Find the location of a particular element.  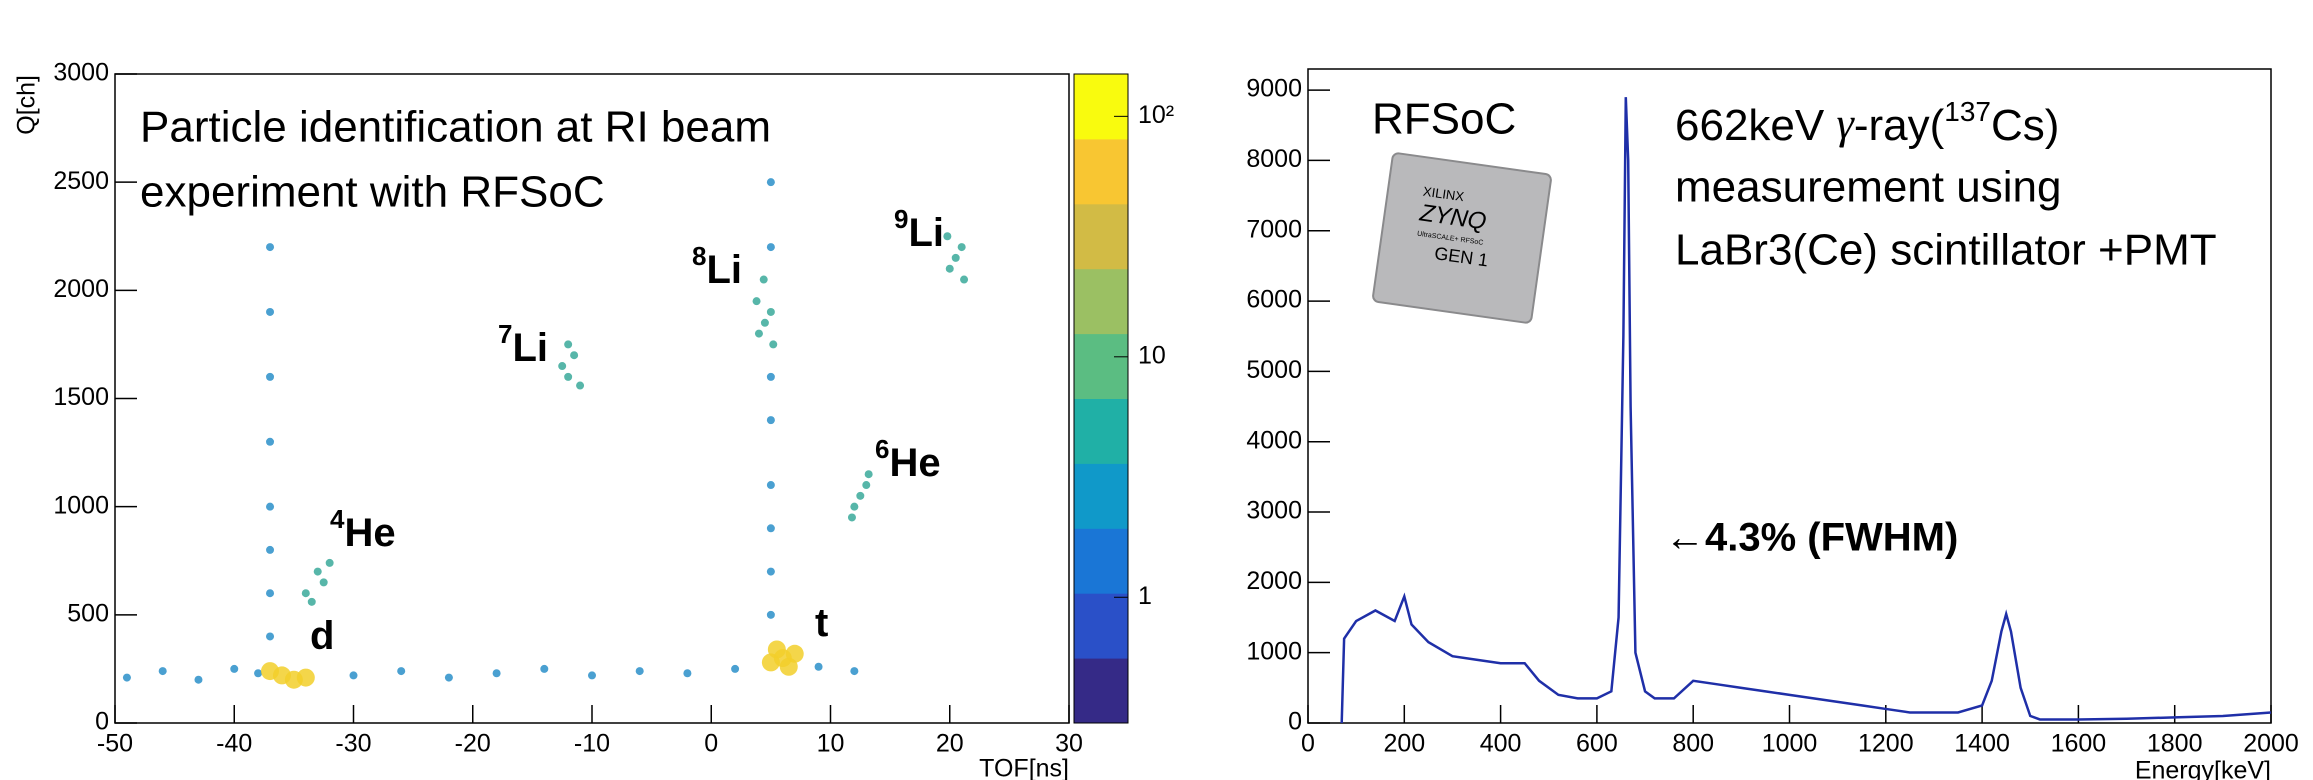

annotation-text: Li is located at coordinates (724, 270).